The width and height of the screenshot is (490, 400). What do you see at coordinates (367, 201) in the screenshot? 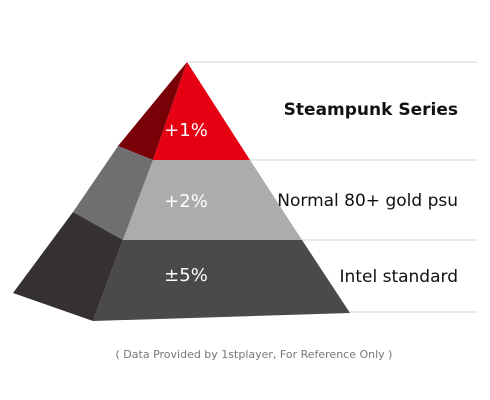
I see `tier-middle-label: Normal 80+ gold psu` at bounding box center [367, 201].